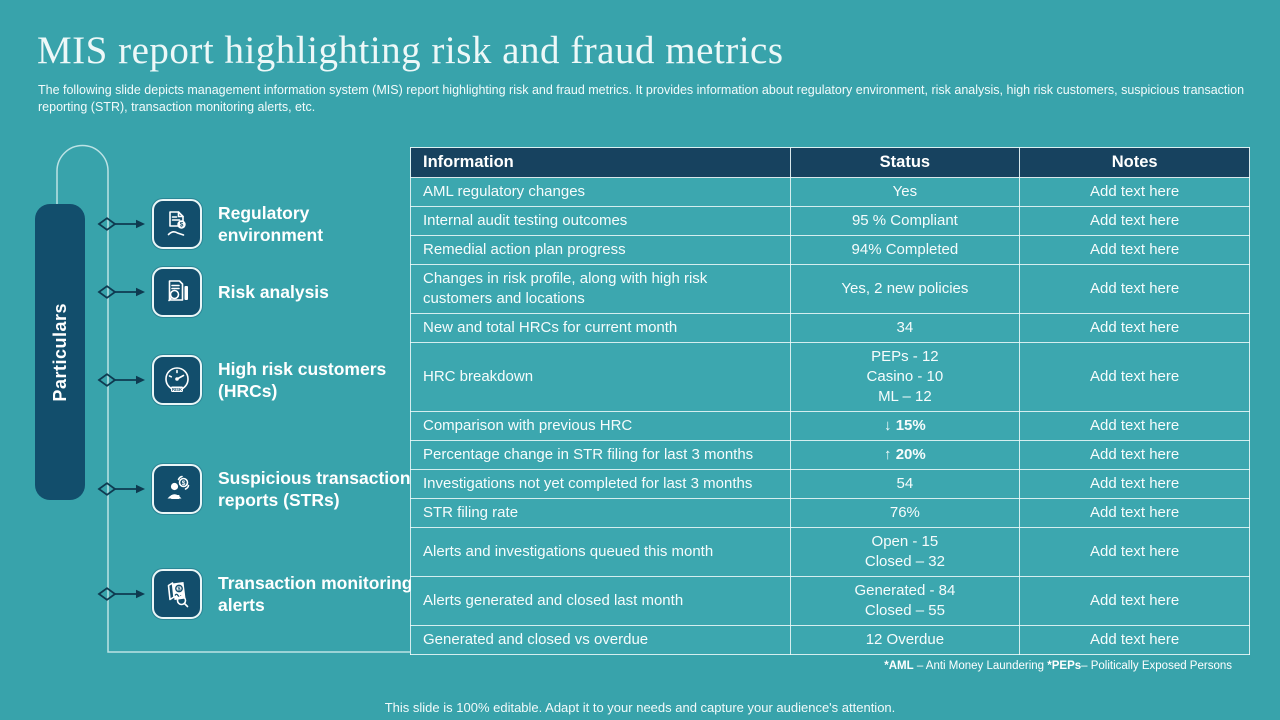 The width and height of the screenshot is (1280, 720). I want to click on info-cell: Comparison with previous HRC, so click(600, 426).